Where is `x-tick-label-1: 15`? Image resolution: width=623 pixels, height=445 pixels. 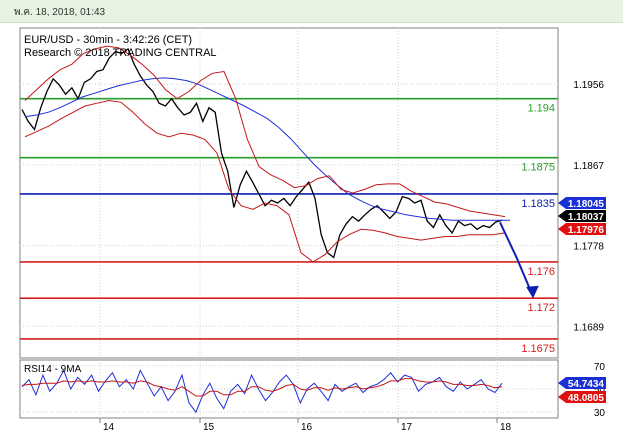 x-tick-label-1: 15 is located at coordinates (209, 427).